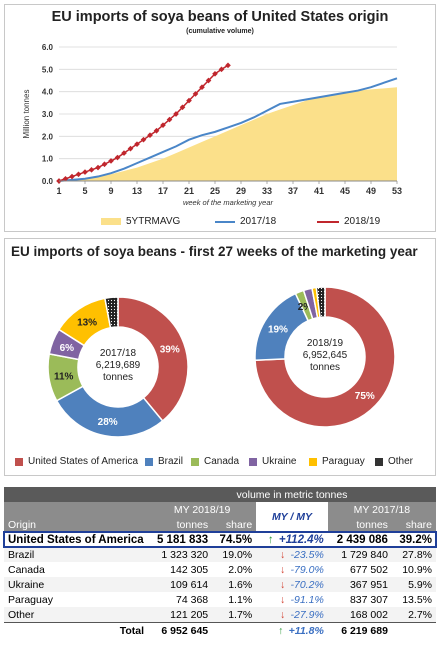 The width and height of the screenshot is (442, 660). Describe the element at coordinates (381, 509) in the screenshot. I see `table-header-my1718: MY 2017/18` at that location.